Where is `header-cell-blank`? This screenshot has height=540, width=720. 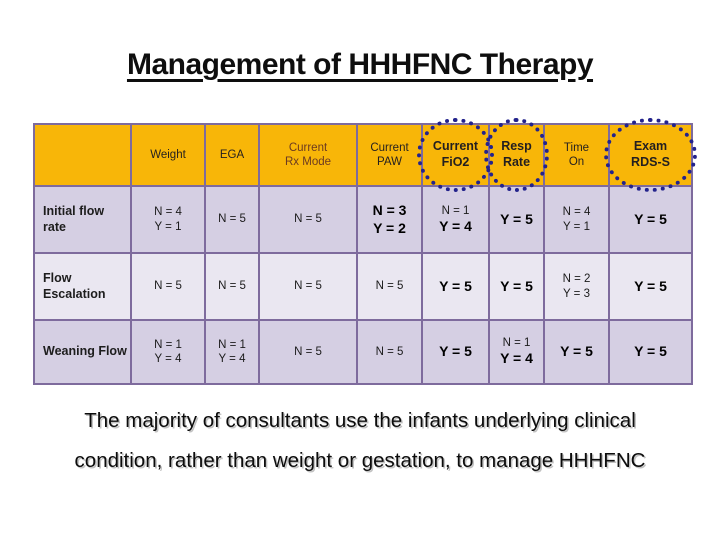 header-cell-blank is located at coordinates (82, 155).